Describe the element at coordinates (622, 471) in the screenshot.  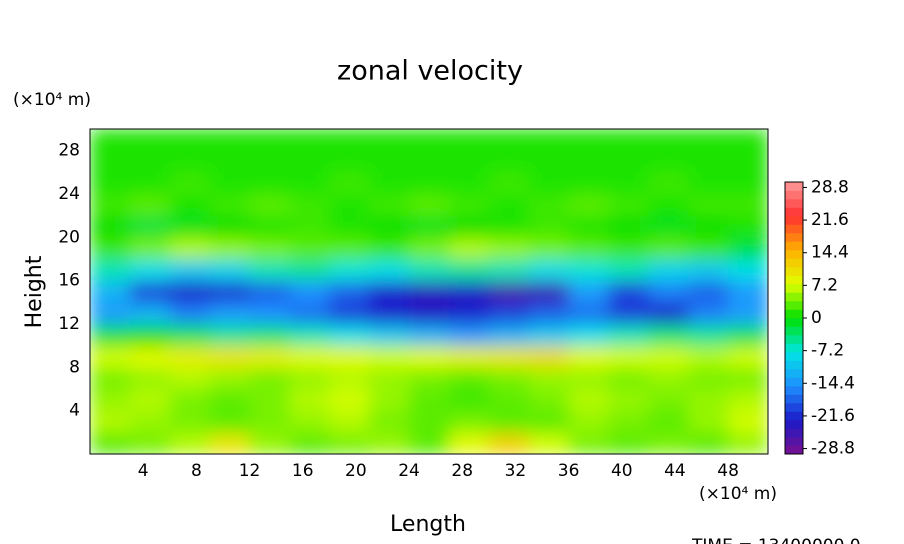
I see `x-tick-label: 40` at that location.